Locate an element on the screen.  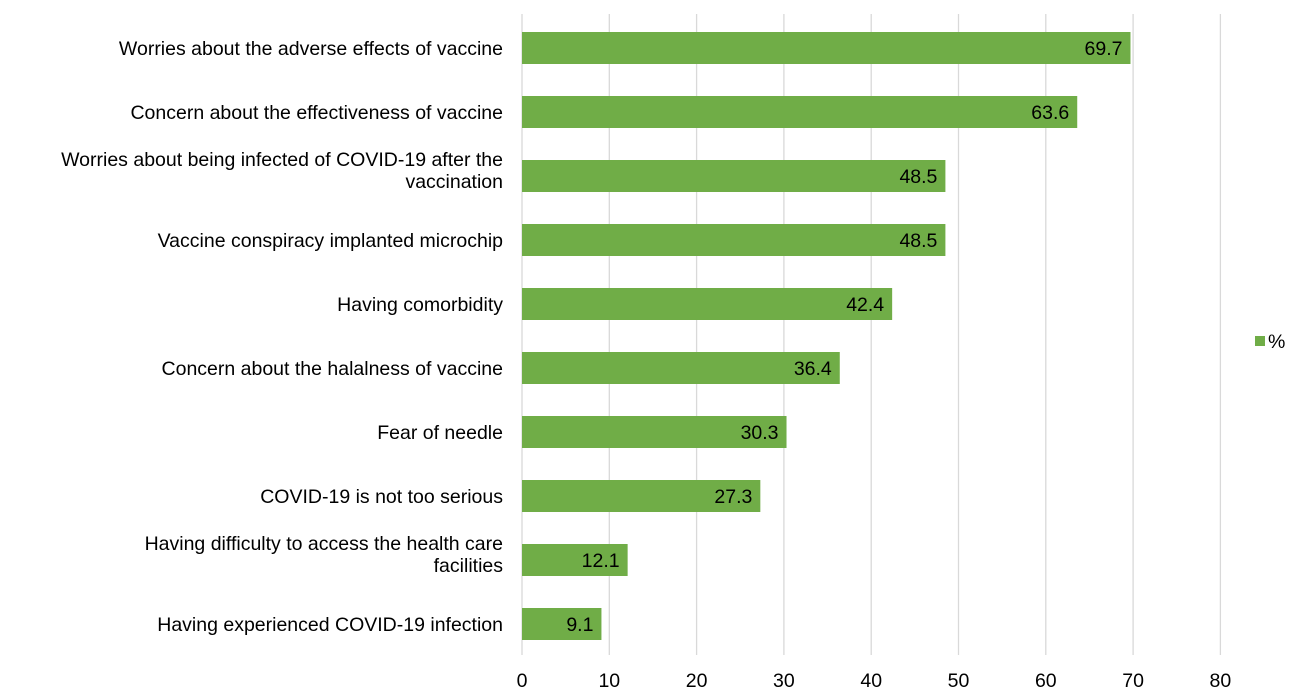
data-label: 63.6 is located at coordinates (1050, 113).